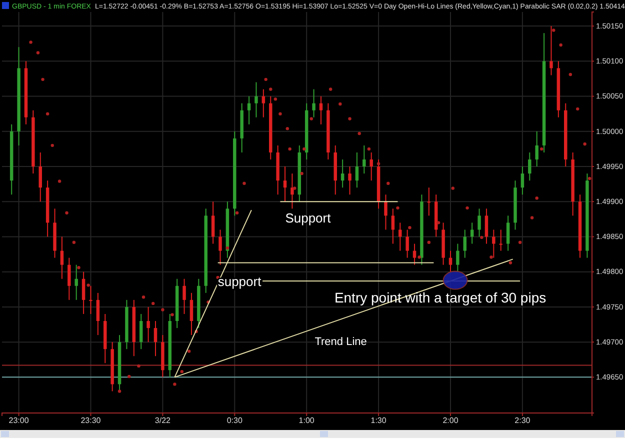 The width and height of the screenshot is (625, 444). What do you see at coordinates (19, 420) in the screenshot?
I see `x-tick-label: 23:00` at bounding box center [19, 420].